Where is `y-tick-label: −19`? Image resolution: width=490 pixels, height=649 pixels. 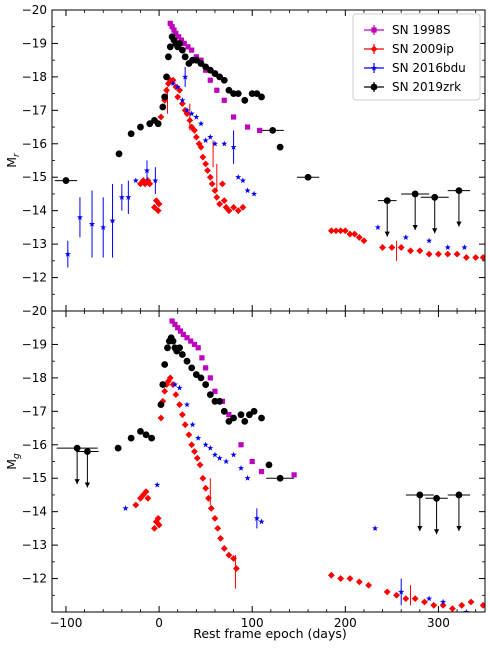 y-tick-label: −19 is located at coordinates (34, 43).